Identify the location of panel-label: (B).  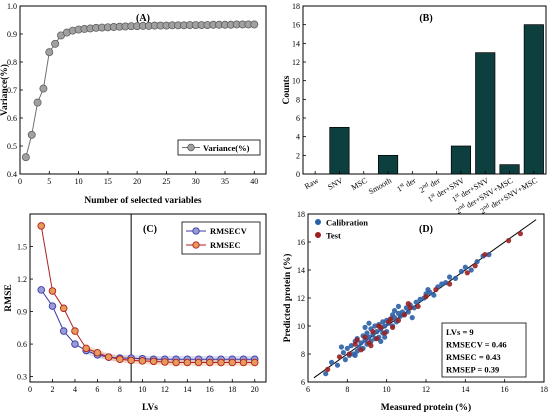
(425, 18).